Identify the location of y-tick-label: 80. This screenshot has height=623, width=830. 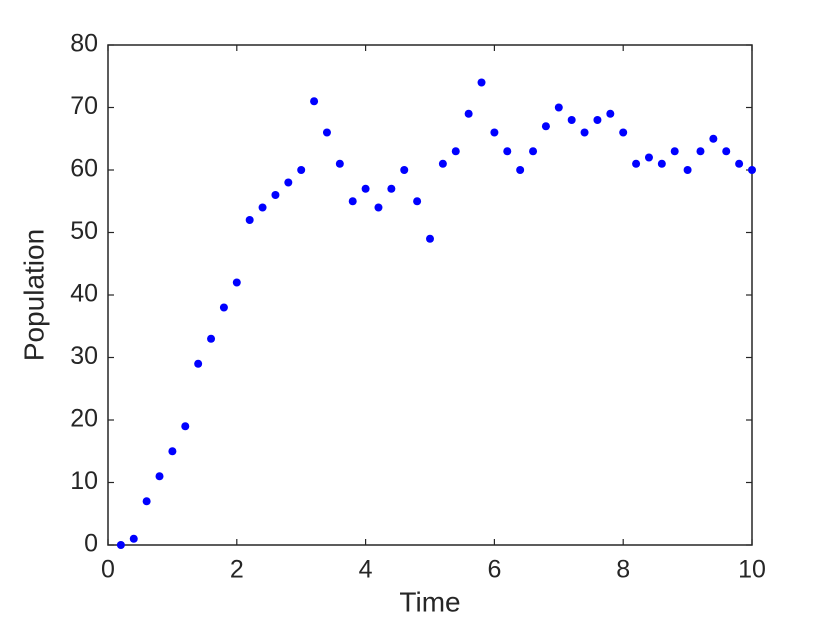
(84, 44).